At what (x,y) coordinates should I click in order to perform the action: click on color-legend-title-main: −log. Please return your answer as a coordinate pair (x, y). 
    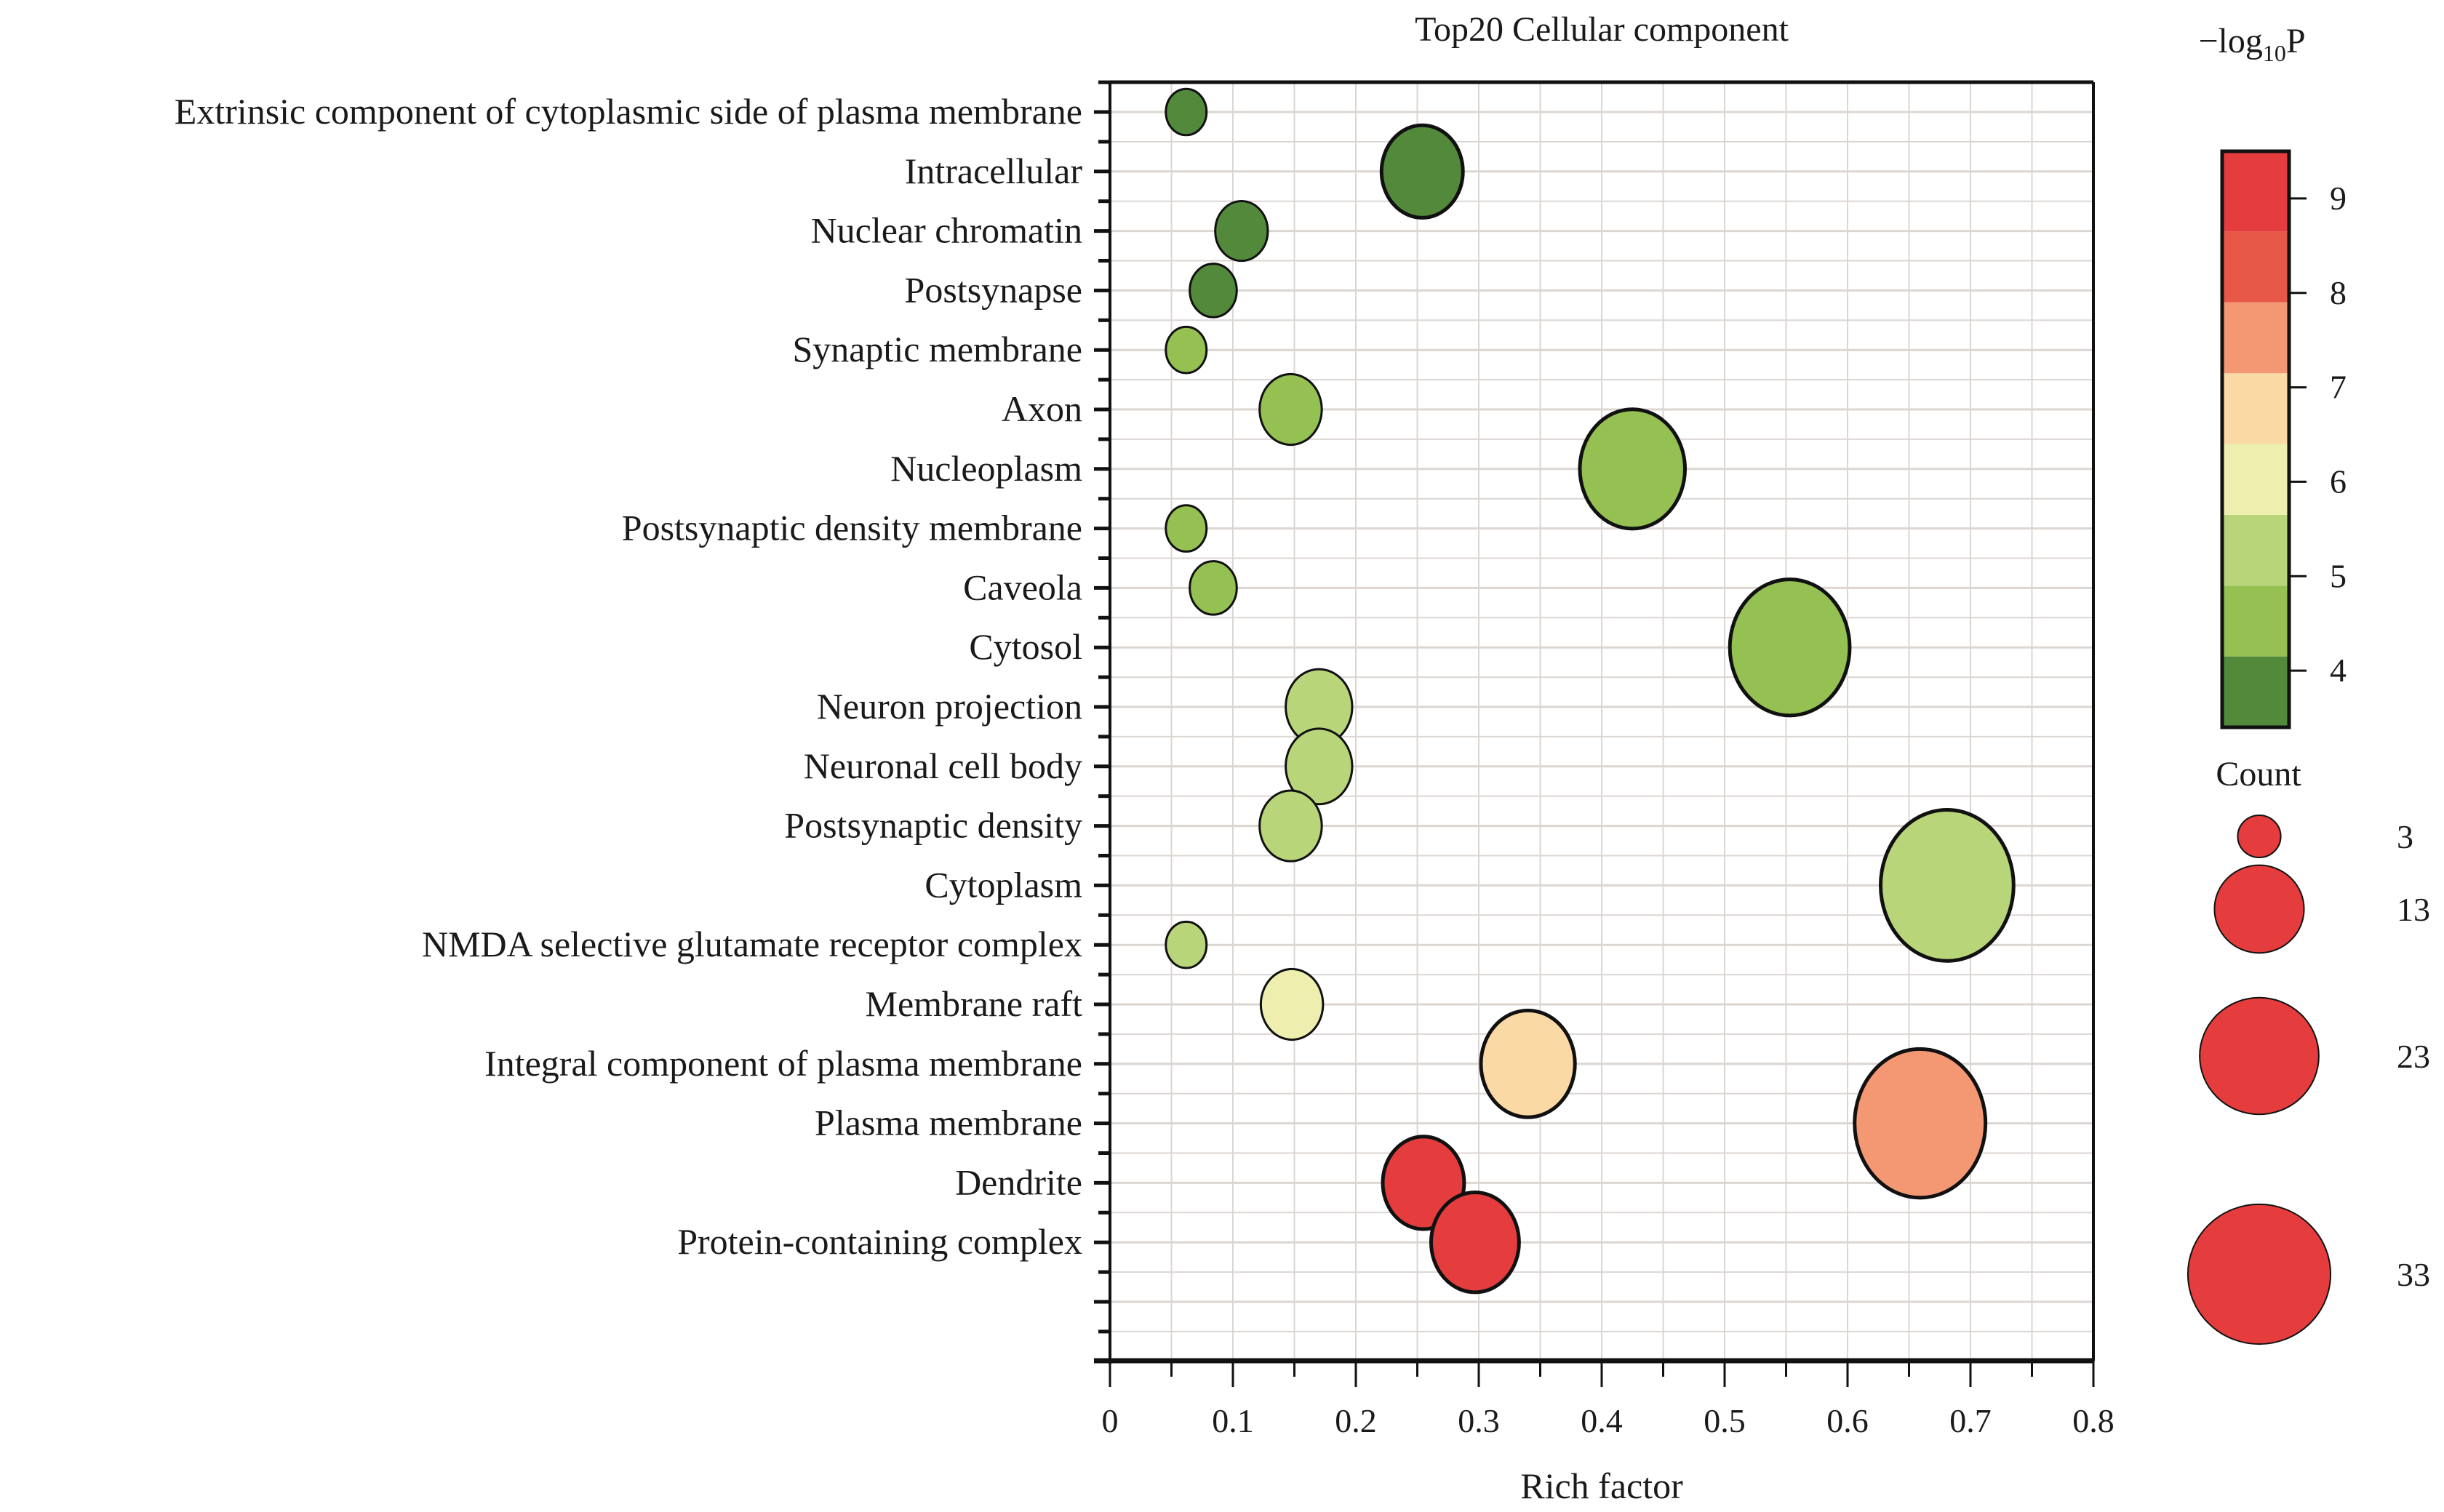
    Looking at the image, I should click on (2230, 41).